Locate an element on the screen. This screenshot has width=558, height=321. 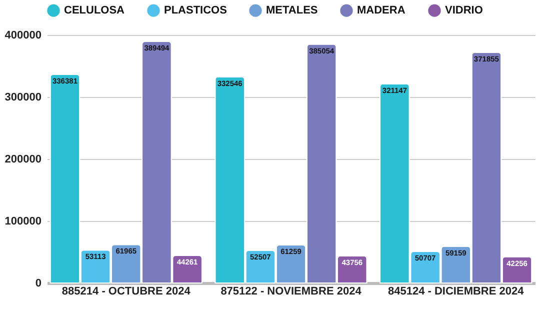
y-tick-label: 400000 is located at coordinates (23, 36).